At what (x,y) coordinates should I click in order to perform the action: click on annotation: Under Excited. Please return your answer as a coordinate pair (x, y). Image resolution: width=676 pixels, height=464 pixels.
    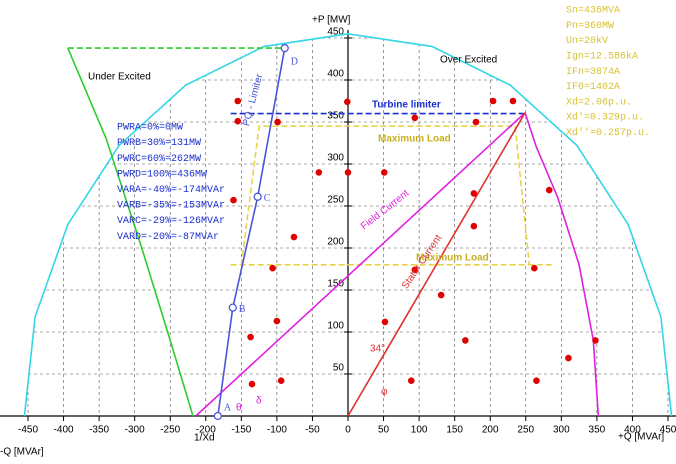
    Looking at the image, I should click on (119, 77).